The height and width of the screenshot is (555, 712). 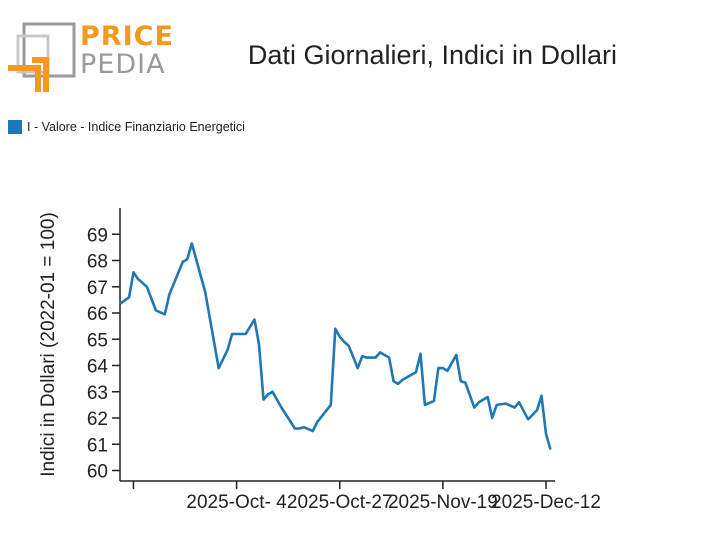 What do you see at coordinates (432, 55) in the screenshot?
I see `chart-title: Dati Giornalieri, Indici in Dollari` at bounding box center [432, 55].